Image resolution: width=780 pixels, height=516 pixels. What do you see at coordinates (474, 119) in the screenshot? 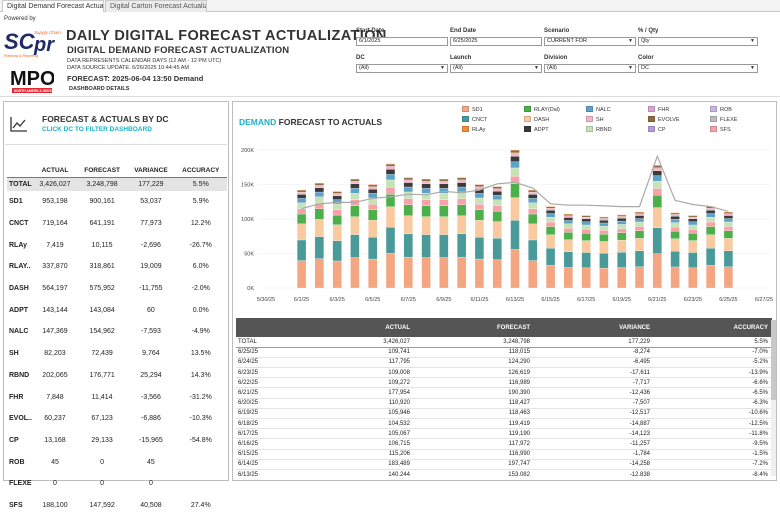
I see `legend-item: CNCT` at bounding box center [474, 119].